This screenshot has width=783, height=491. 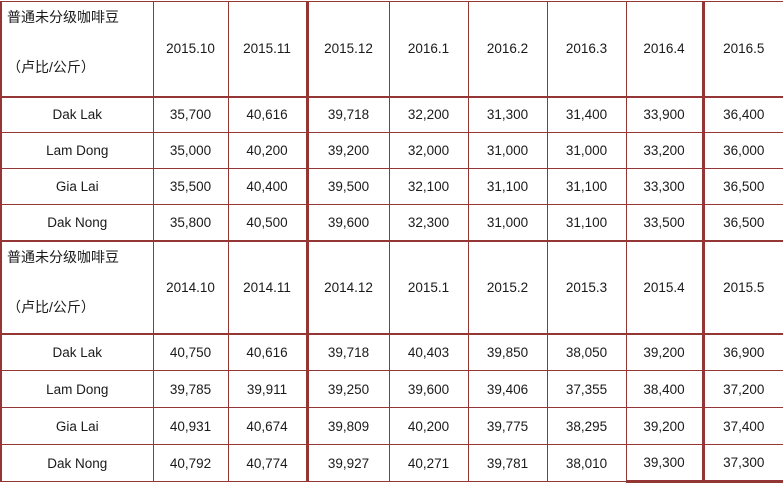 I want to click on table-cell: 33,900, so click(x=665, y=114).